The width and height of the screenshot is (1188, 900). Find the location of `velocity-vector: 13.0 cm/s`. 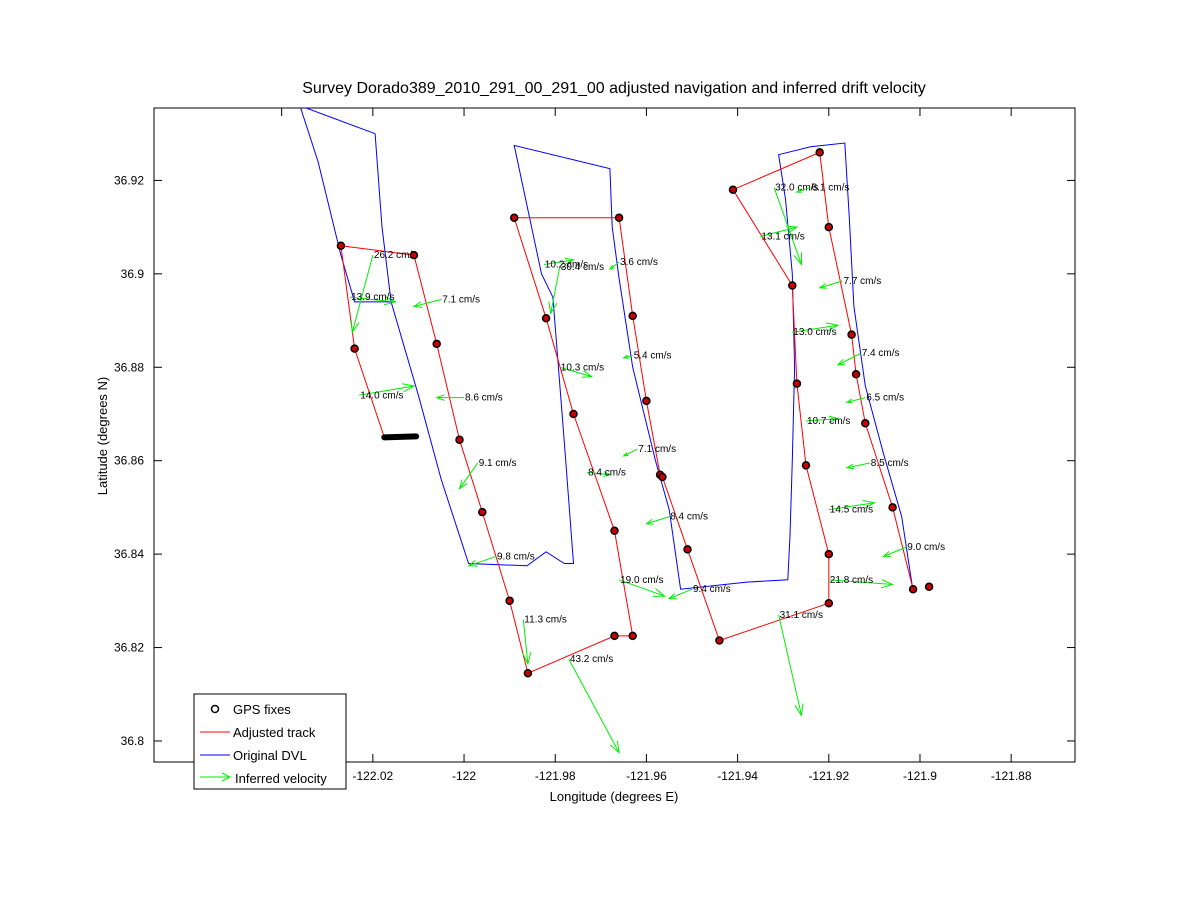

velocity-vector: 13.0 cm/s is located at coordinates (816, 330).